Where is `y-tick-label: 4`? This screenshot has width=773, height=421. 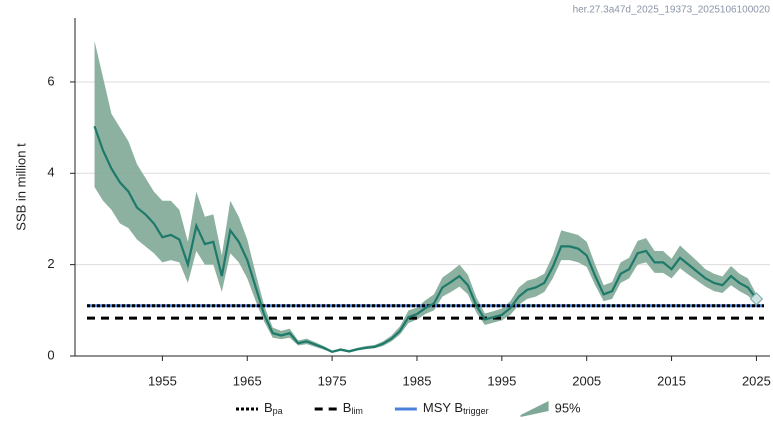
y-tick-label: 4 is located at coordinates (50, 172).